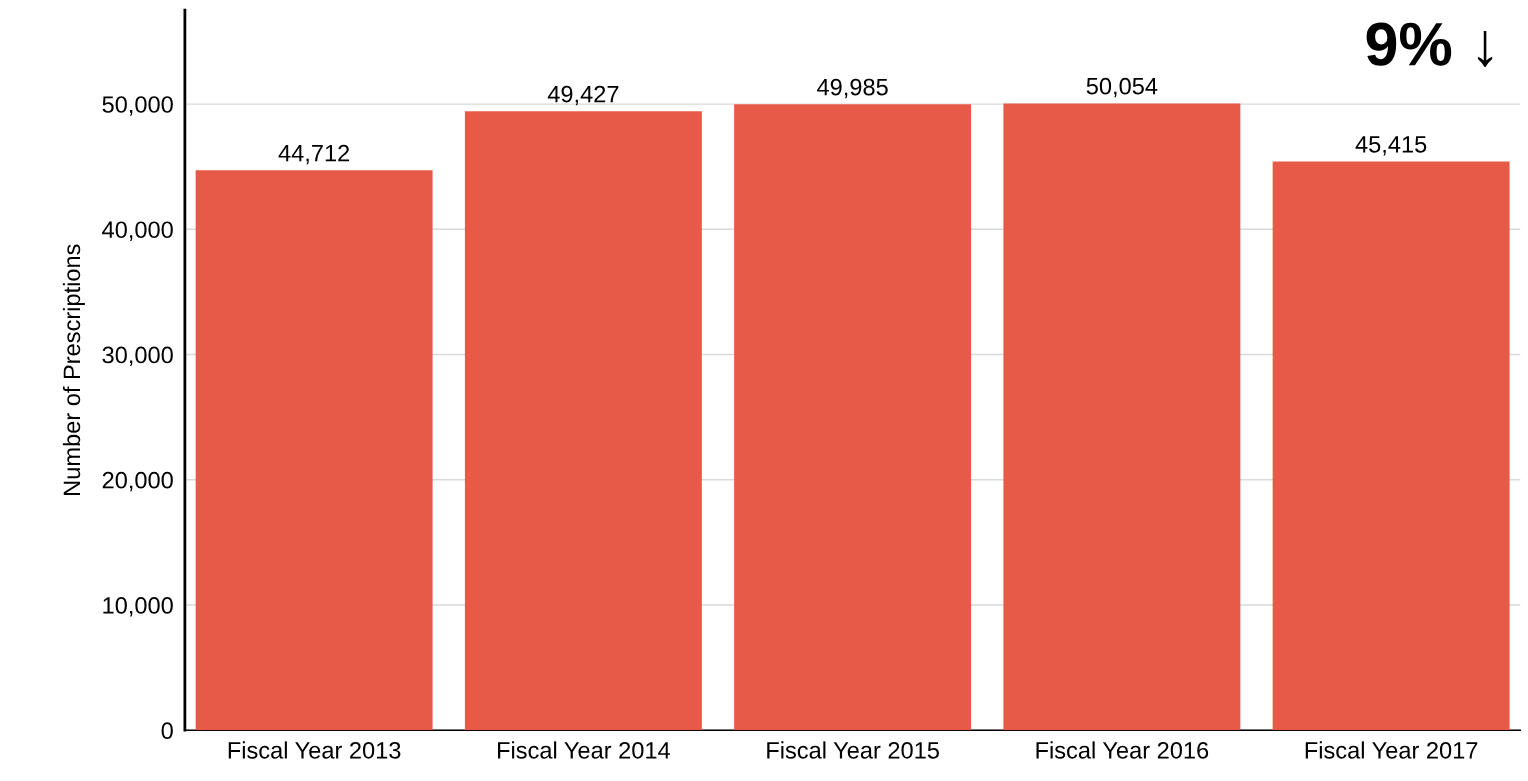 The width and height of the screenshot is (1528, 781). I want to click on x-tick-label: Fiscal Year 2017, so click(1391, 750).